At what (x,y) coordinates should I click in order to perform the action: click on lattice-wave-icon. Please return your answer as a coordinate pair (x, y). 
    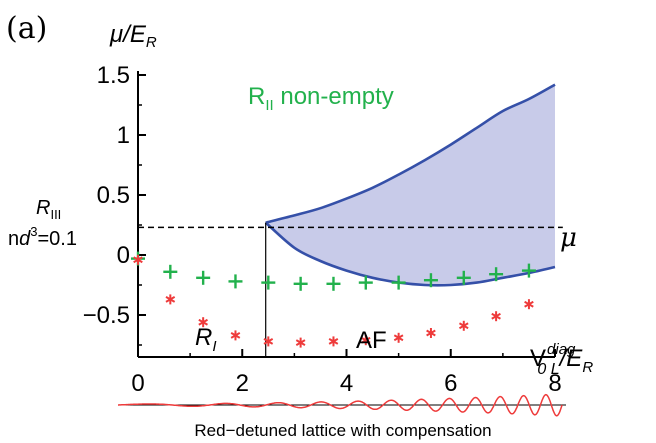
    Looking at the image, I should click on (340, 405).